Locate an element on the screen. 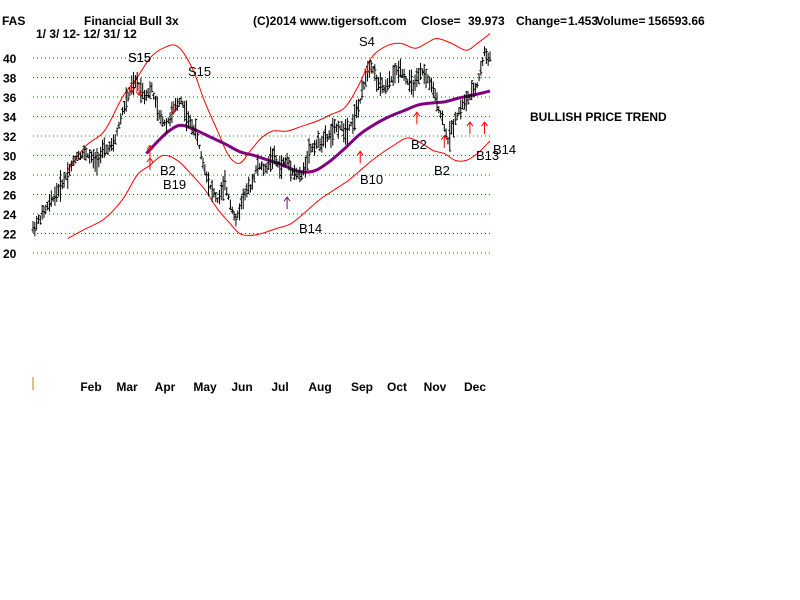  x-tick-label: Aug is located at coordinates (319, 387).